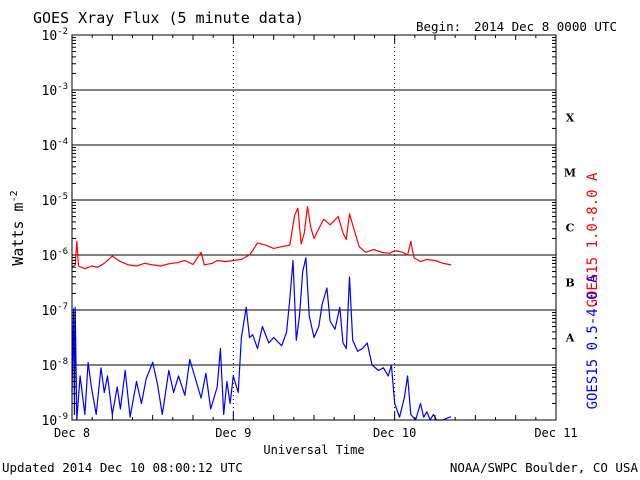 This screenshot has height=480, width=640. Describe the element at coordinates (544, 467) in the screenshot. I see `data-source: NOAA/SWPC Boulder, CO USA` at that location.